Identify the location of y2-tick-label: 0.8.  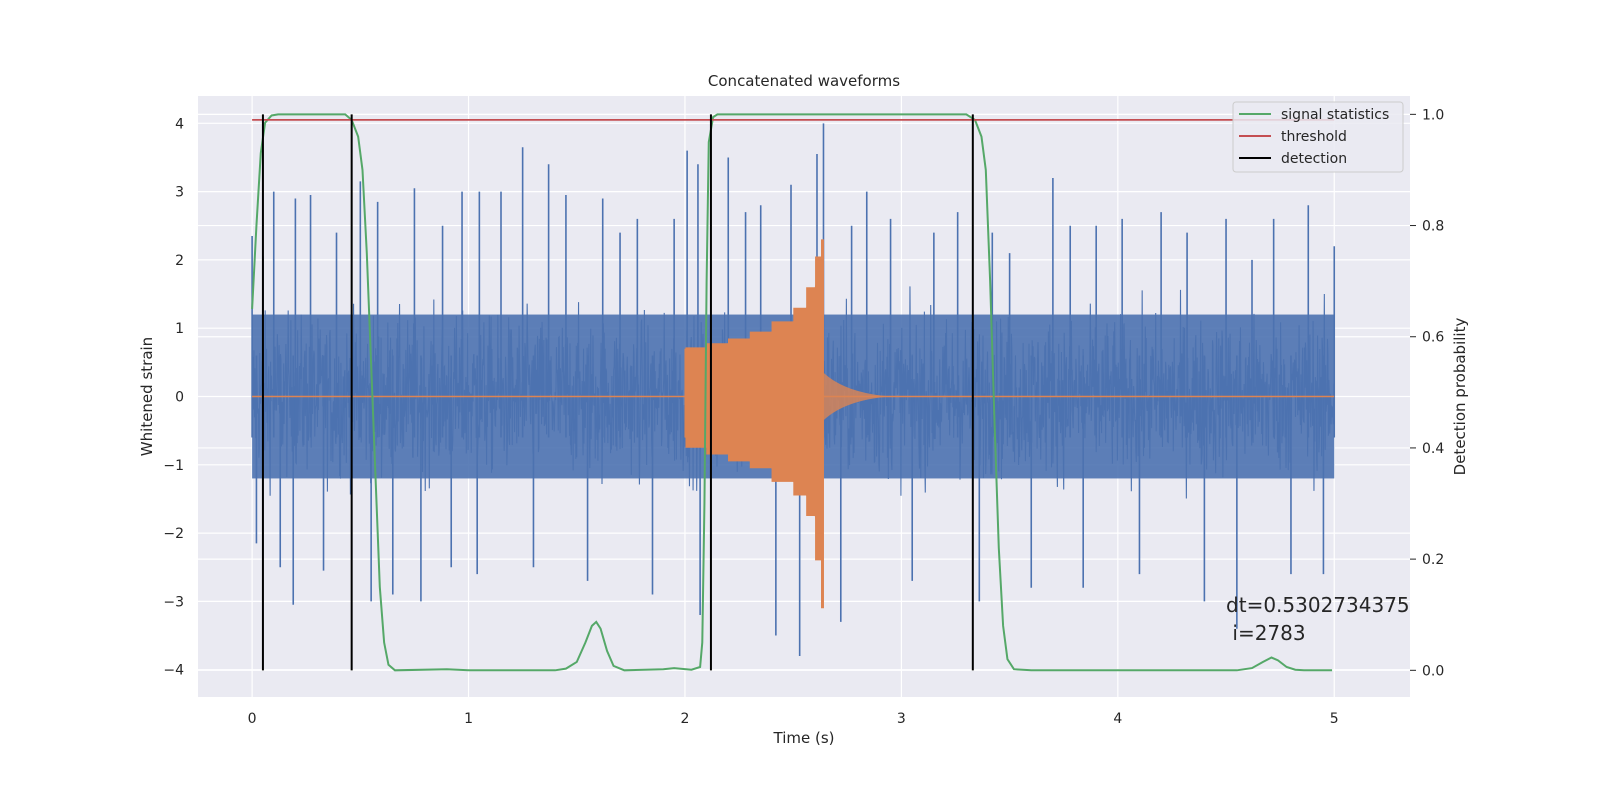
(1433, 227).